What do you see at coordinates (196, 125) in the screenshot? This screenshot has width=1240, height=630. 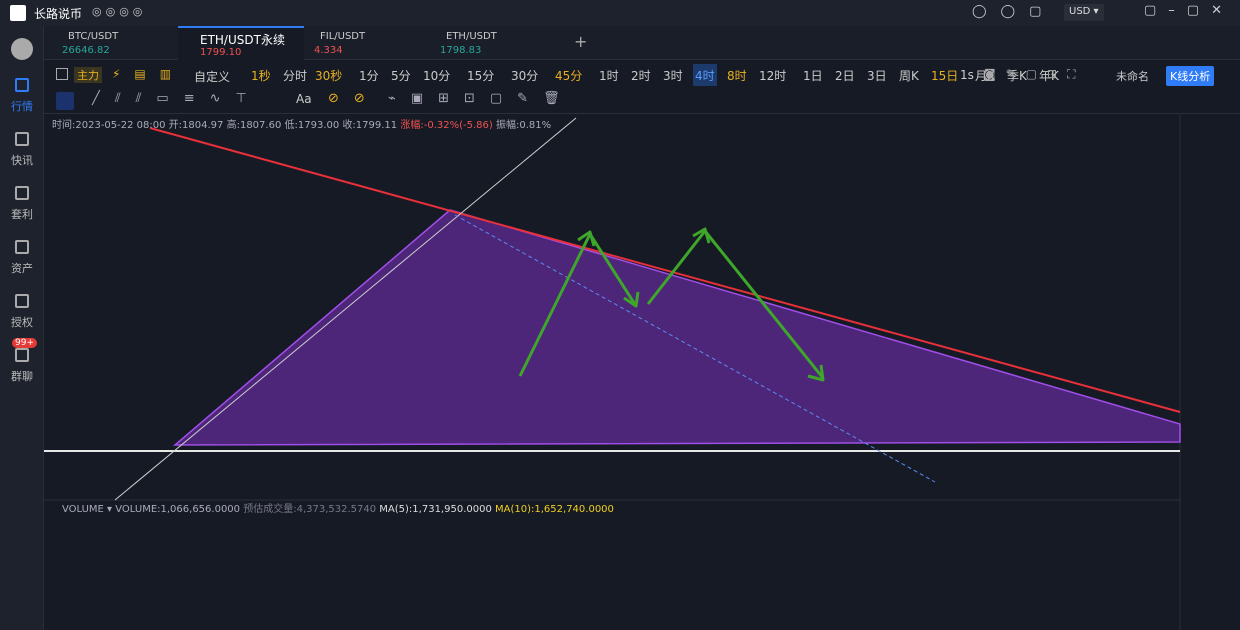 I see `info-open: 开:1804.97` at bounding box center [196, 125].